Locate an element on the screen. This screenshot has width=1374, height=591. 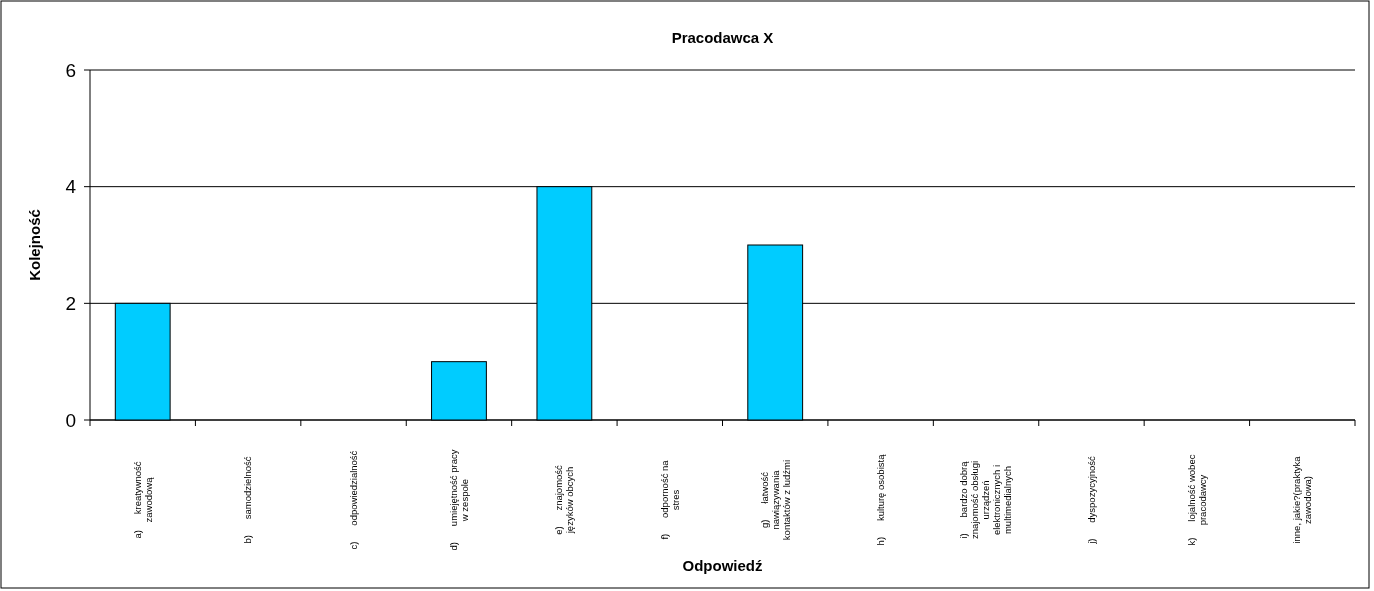
x-tick-label: a) kreatywność zawodową is located at coordinates (142, 500).